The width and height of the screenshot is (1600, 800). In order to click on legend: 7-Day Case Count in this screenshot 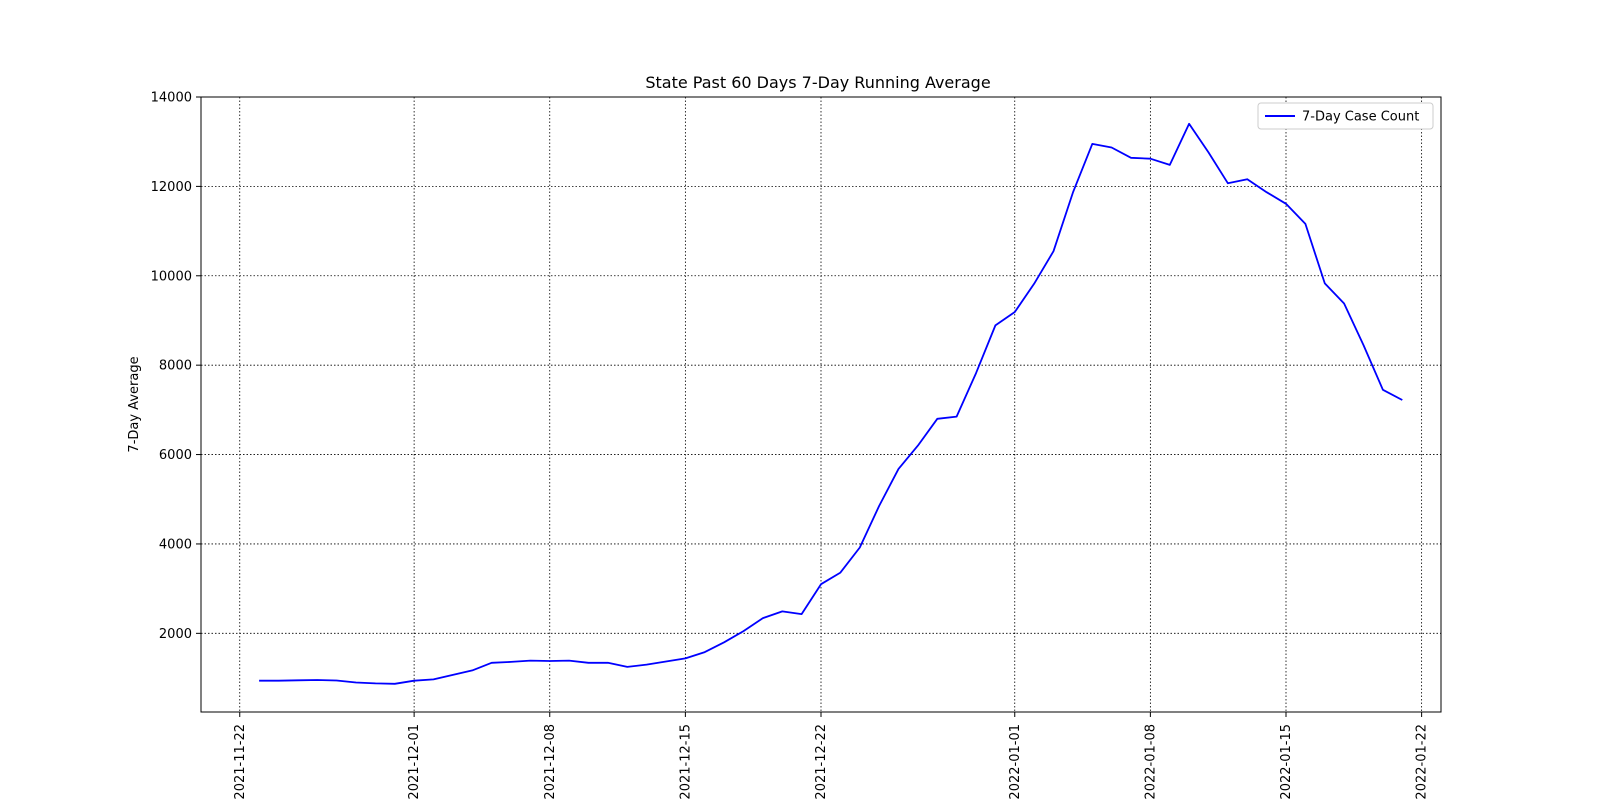, I will do `click(1345, 116)`.